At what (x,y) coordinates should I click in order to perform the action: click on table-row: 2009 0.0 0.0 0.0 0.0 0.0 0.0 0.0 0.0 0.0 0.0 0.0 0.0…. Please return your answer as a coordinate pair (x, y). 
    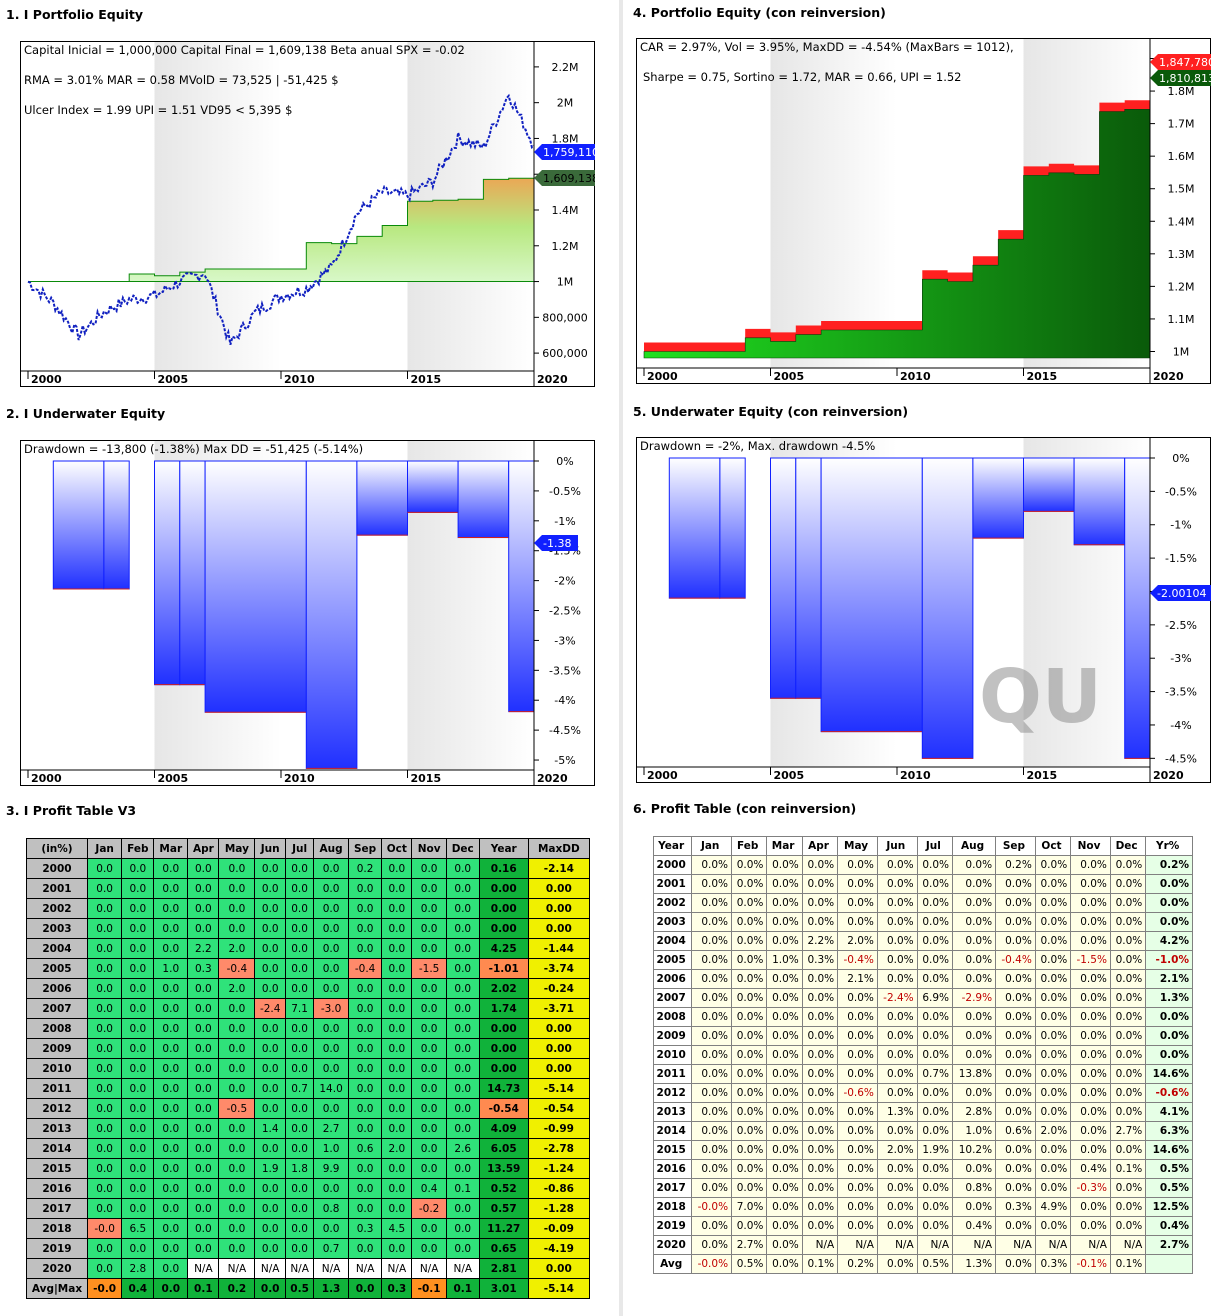
    Looking at the image, I should click on (308, 1048).